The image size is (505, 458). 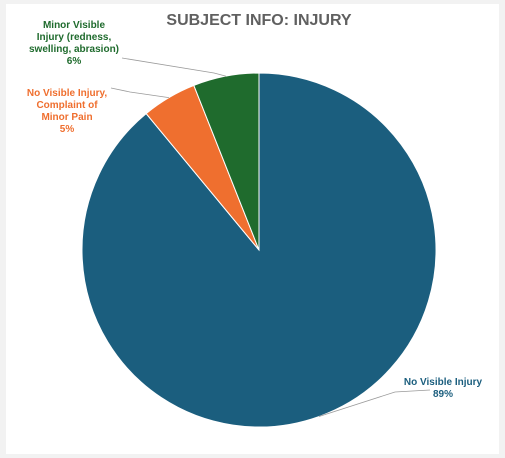 What do you see at coordinates (67, 105) in the screenshot?
I see `slice-label-line: Complaint of` at bounding box center [67, 105].